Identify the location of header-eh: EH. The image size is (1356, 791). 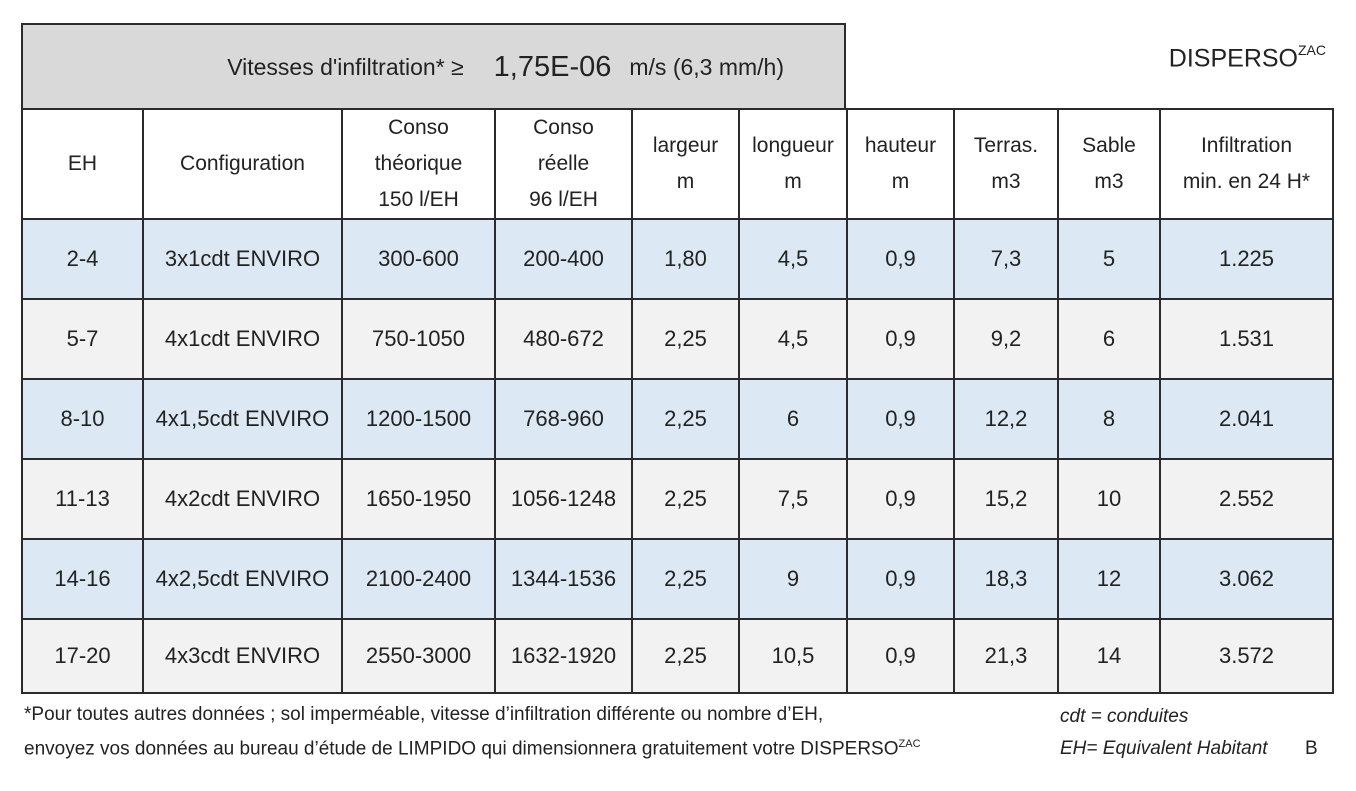
(82, 164).